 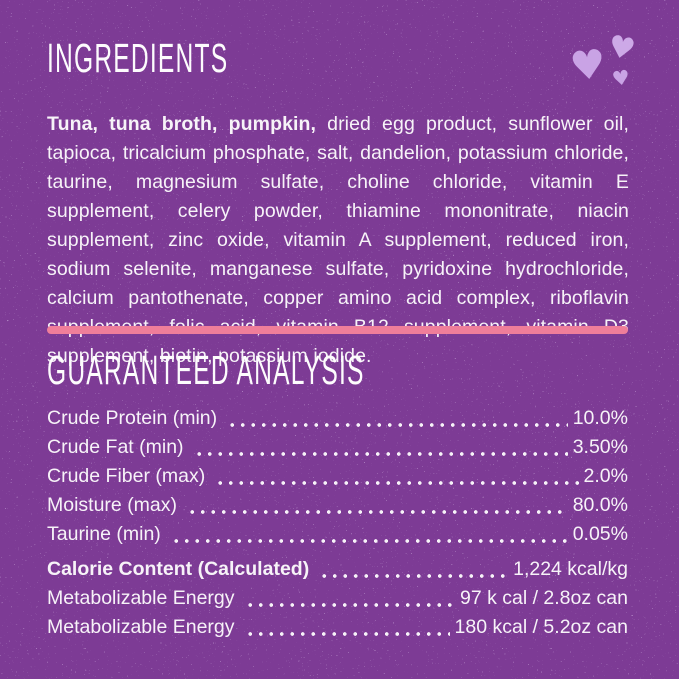 I want to click on analysis-value: 10.0%, so click(x=600, y=418).